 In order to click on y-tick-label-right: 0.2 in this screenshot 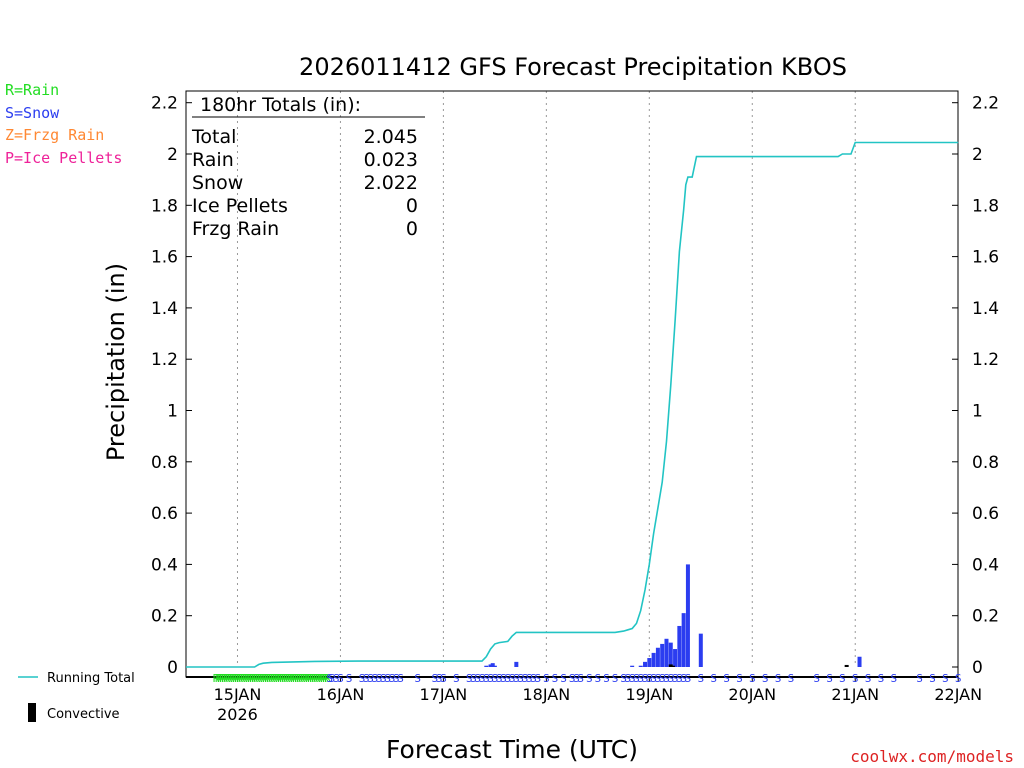, I will do `click(985, 617)`.